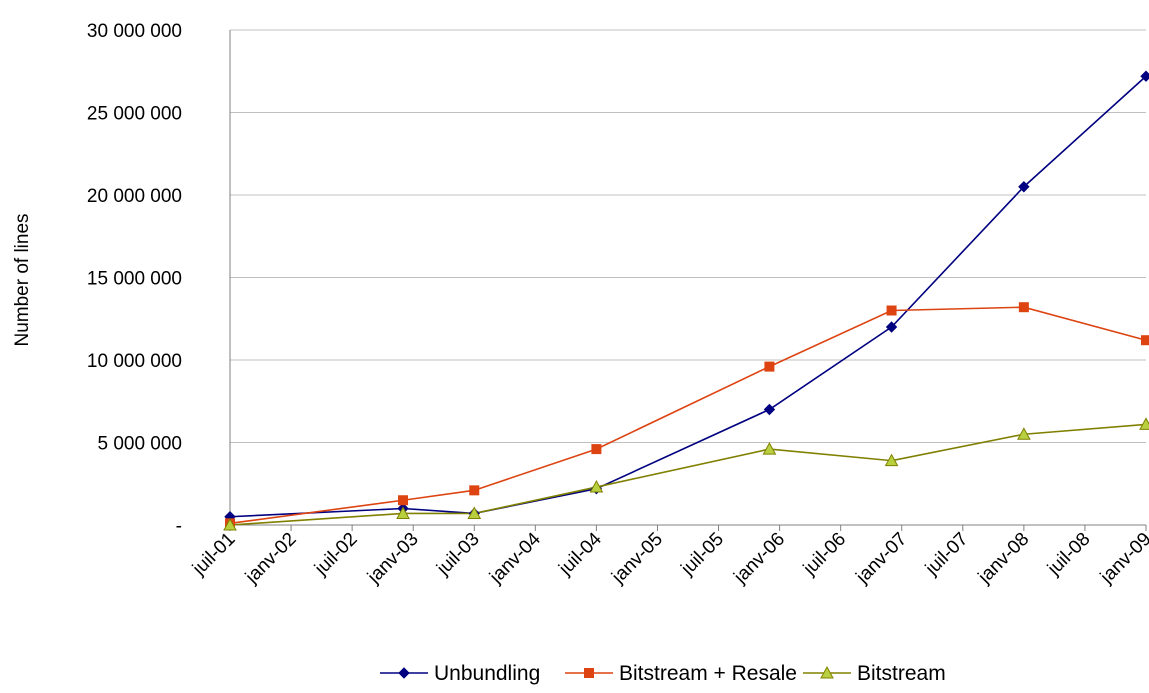 This screenshot has width=1149, height=693. What do you see at coordinates (134, 31) in the screenshot?
I see `y-tick-label: 30 000 000` at bounding box center [134, 31].